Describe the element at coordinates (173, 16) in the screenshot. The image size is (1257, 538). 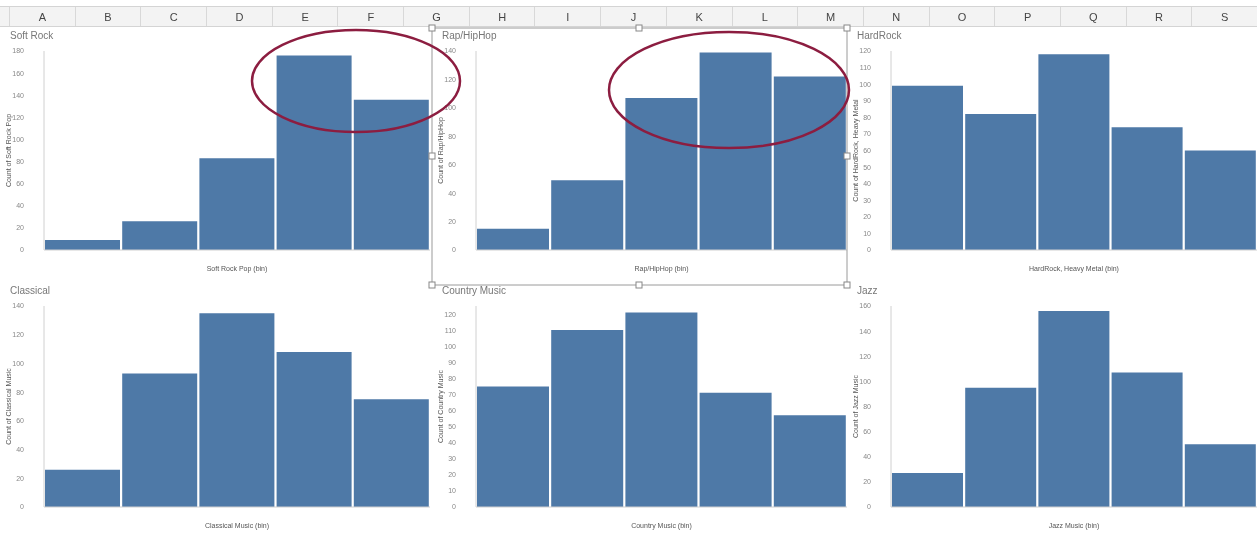
I see `text: C` at that location.